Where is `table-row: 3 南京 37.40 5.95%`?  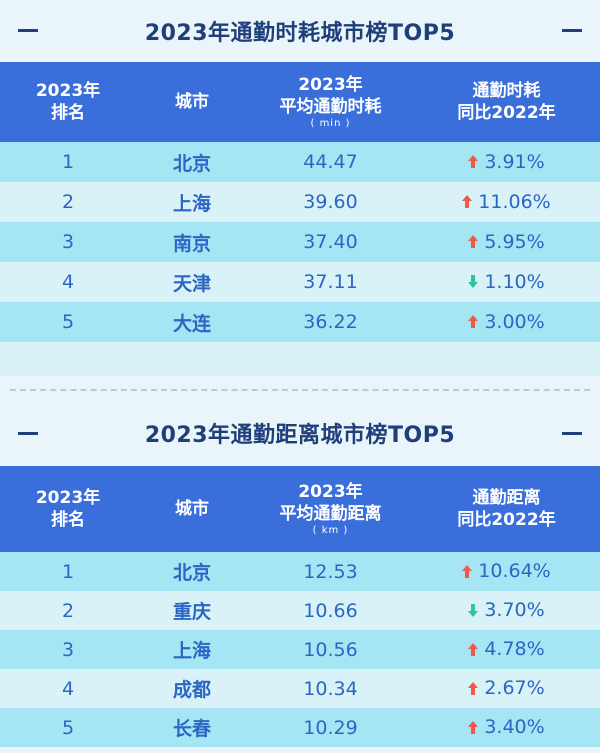
table-row: 3 南京 37.40 5.95% is located at coordinates (300, 242).